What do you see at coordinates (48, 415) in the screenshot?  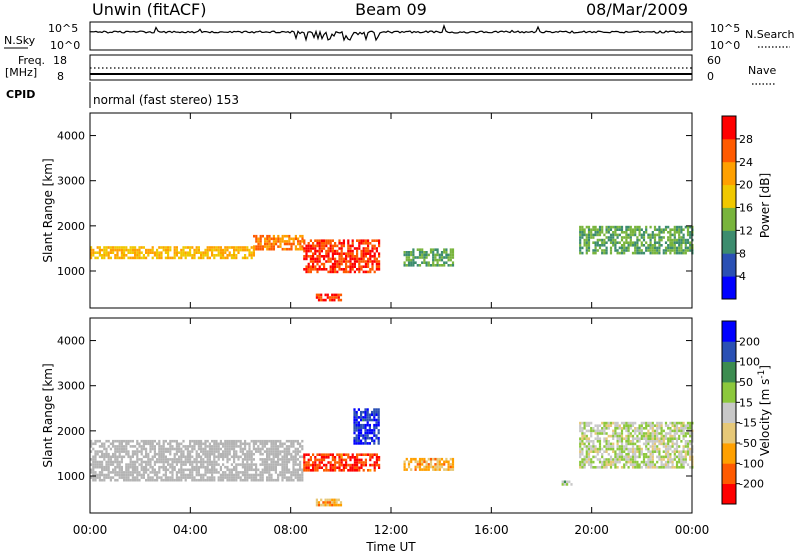 I see `velocity-ylabel: Slant Range [km]` at bounding box center [48, 415].